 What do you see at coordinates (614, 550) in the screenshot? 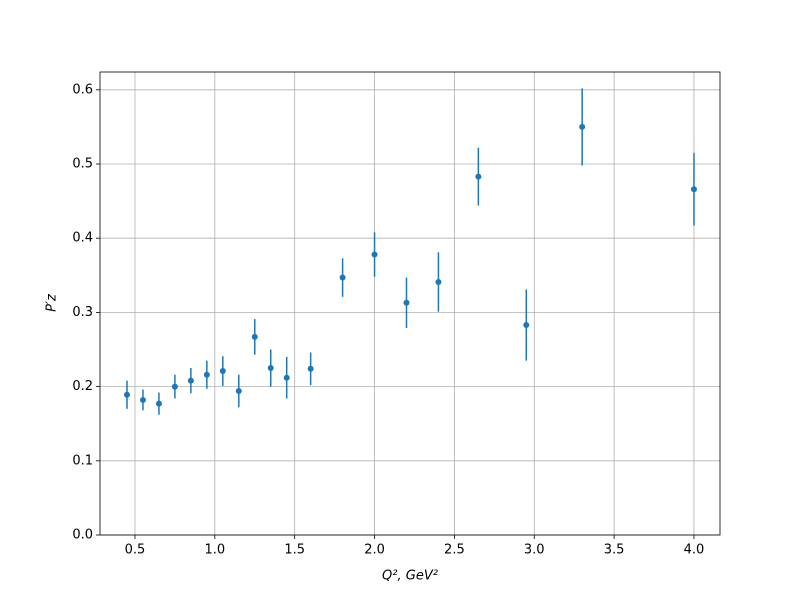
I see `x-tick-label: 3.5` at bounding box center [614, 550].